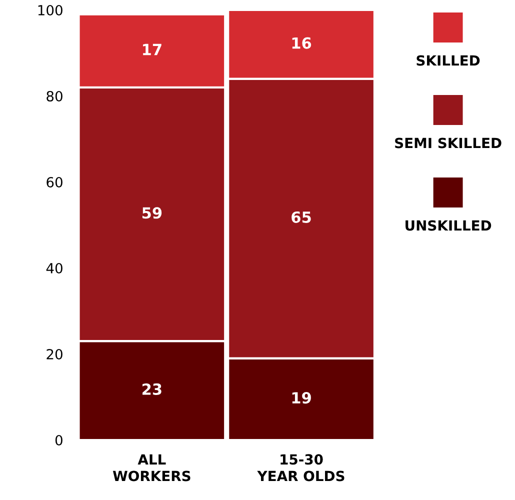 The width and height of the screenshot is (515, 500). What do you see at coordinates (152, 213) in the screenshot?
I see `data-label: 59` at bounding box center [152, 213].